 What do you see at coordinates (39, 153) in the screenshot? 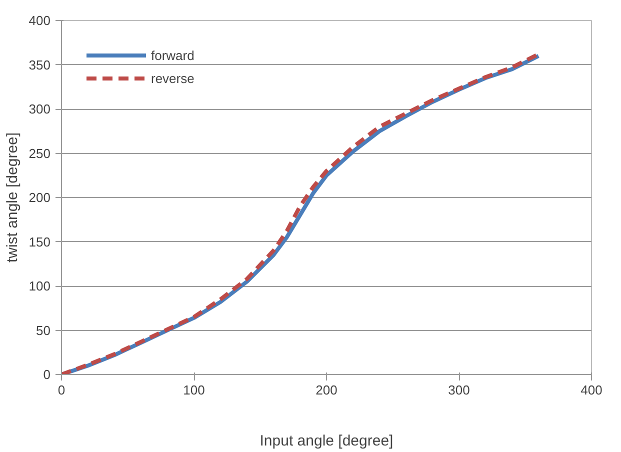
I see `y-tick-label: 250` at bounding box center [39, 153].